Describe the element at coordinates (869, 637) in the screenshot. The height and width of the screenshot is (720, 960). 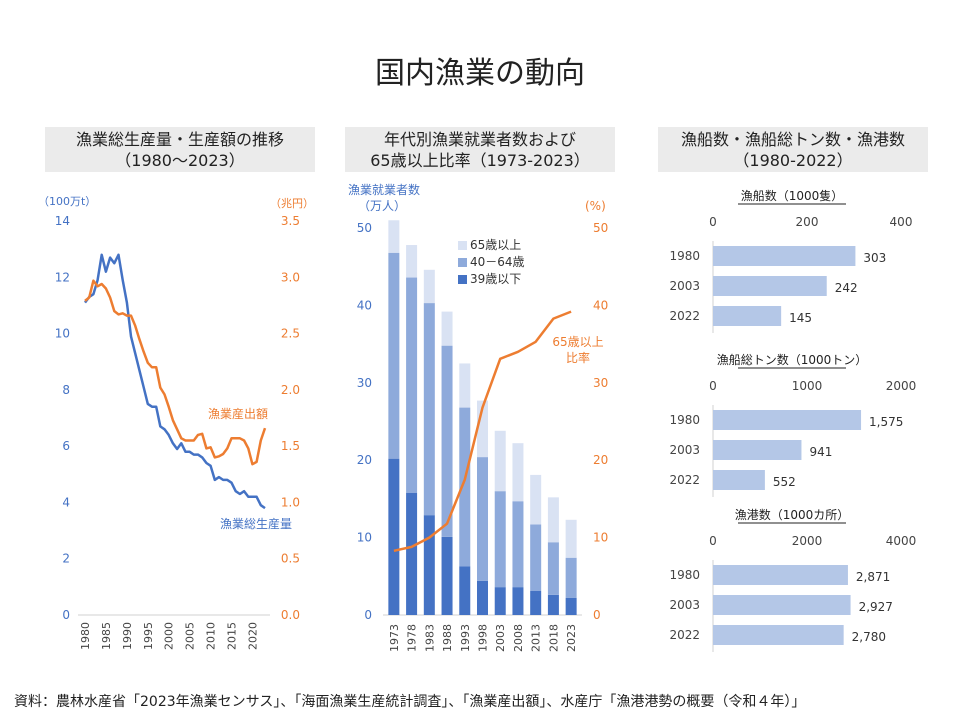
I see `data-label: 2,780` at that location.